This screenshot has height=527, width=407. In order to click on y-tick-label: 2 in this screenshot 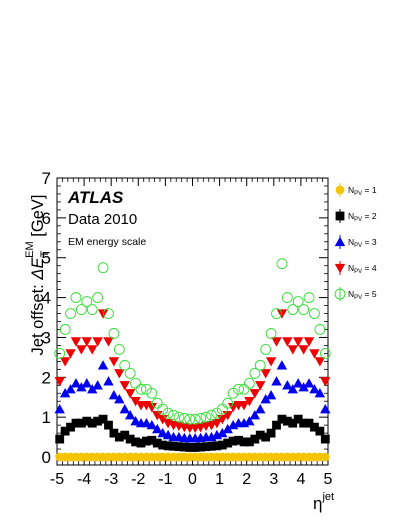, I will do `click(46, 377)`.